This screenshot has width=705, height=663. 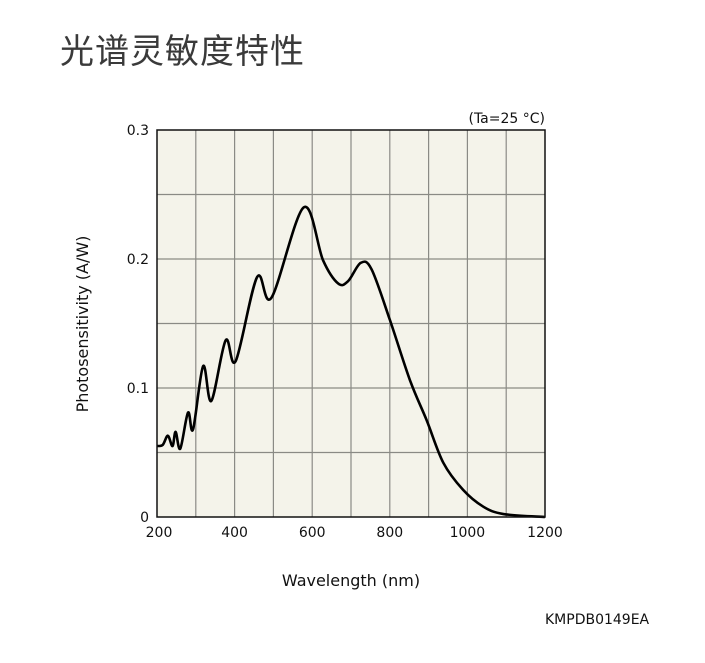 I want to click on y-tick-label: 0.2, so click(x=138, y=260).